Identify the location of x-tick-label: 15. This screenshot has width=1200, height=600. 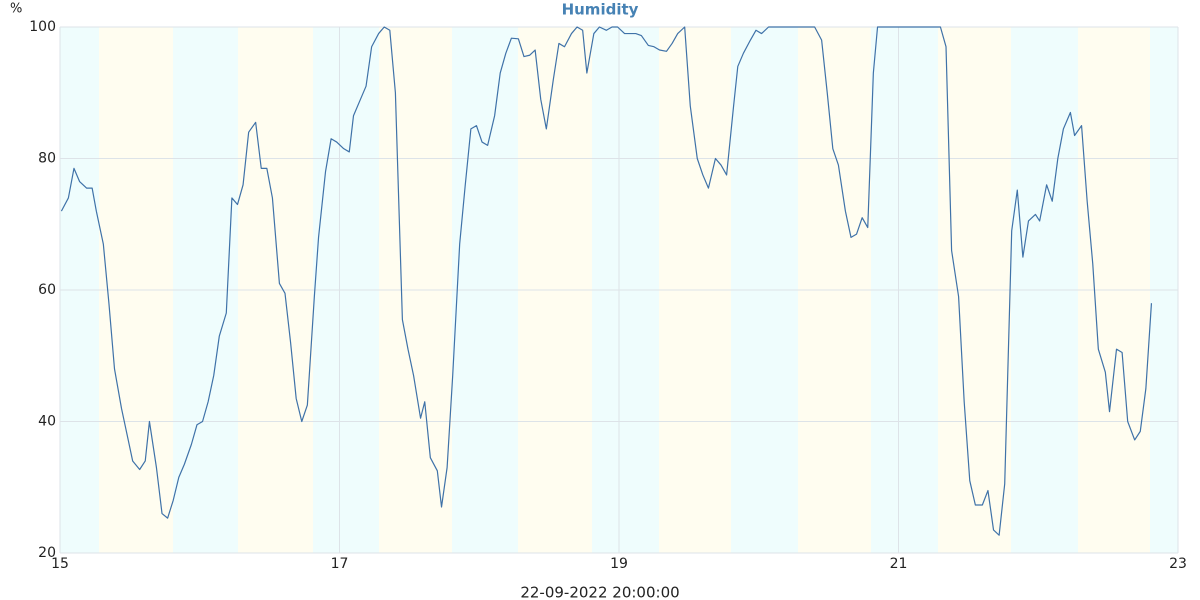
(60, 564).